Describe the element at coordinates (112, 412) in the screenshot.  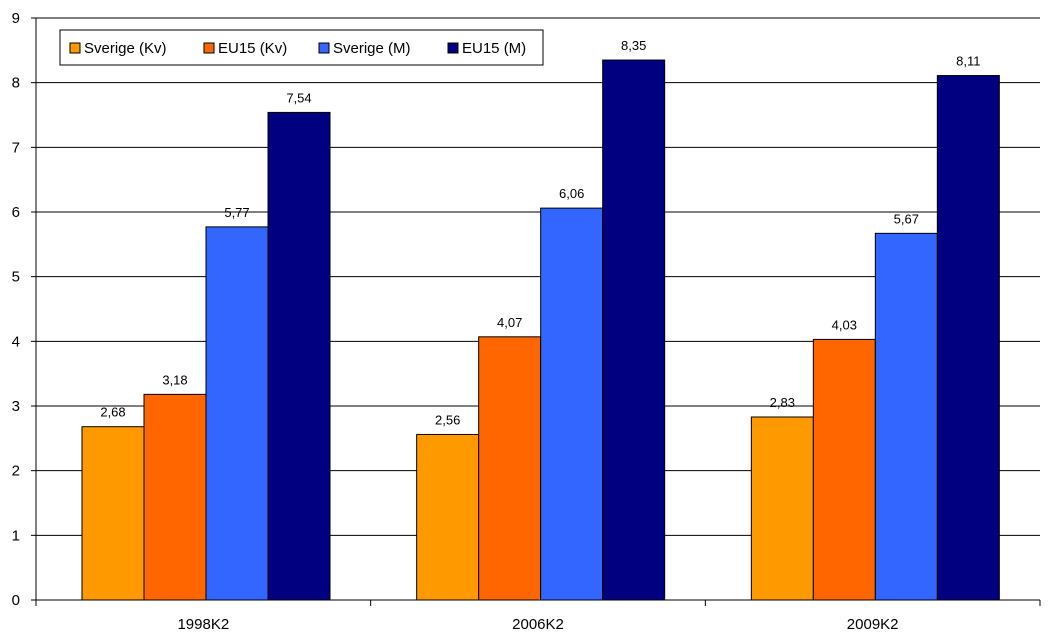
I see `data-label: 2,68` at that location.